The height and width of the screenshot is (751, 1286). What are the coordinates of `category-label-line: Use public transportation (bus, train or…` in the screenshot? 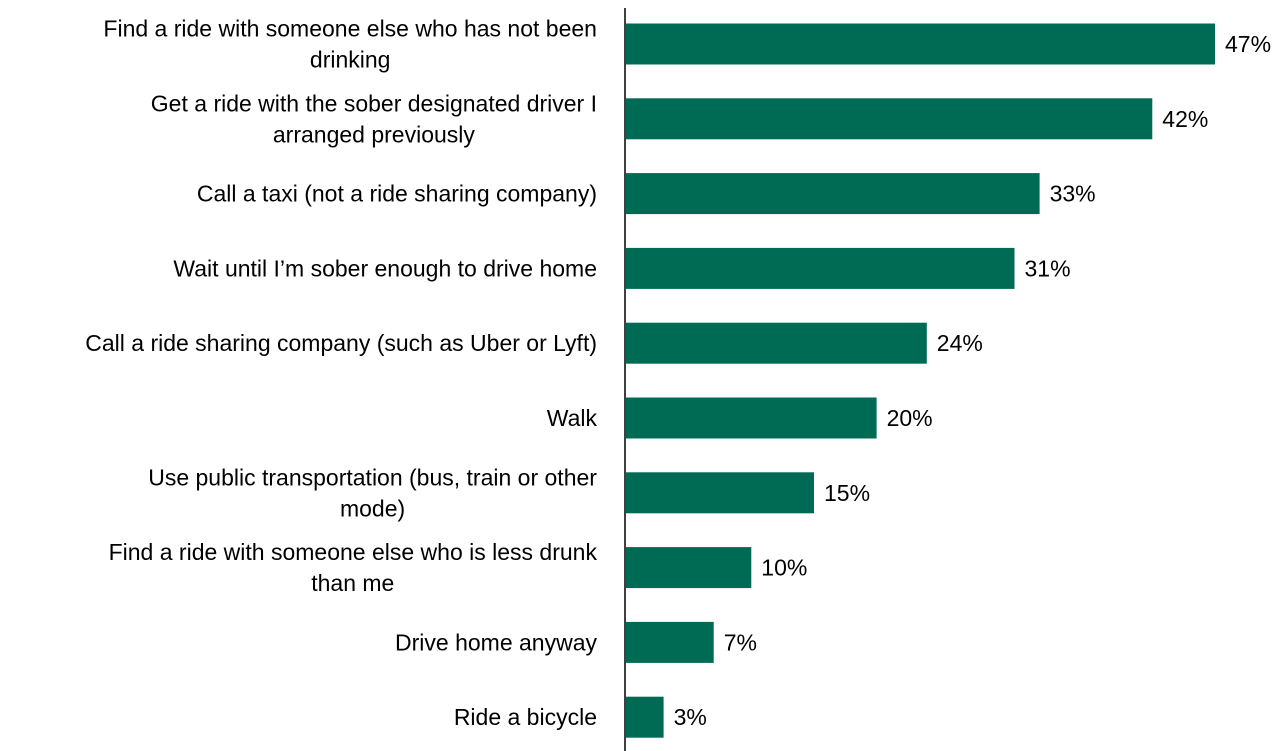 It's located at (372, 477).